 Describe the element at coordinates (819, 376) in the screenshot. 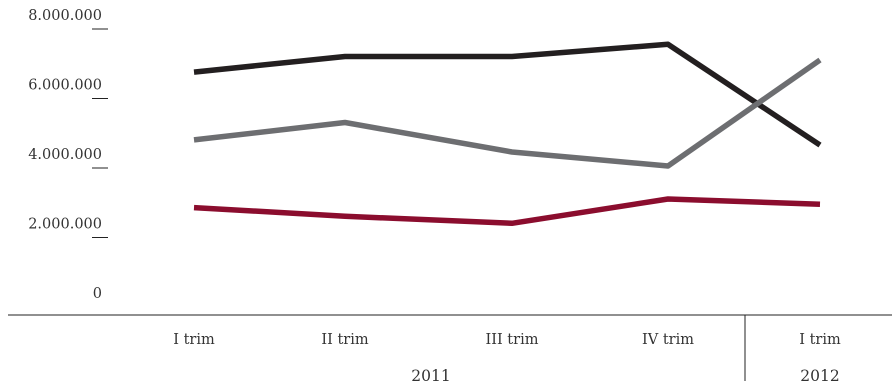

I see `x-group-label: 2012` at that location.